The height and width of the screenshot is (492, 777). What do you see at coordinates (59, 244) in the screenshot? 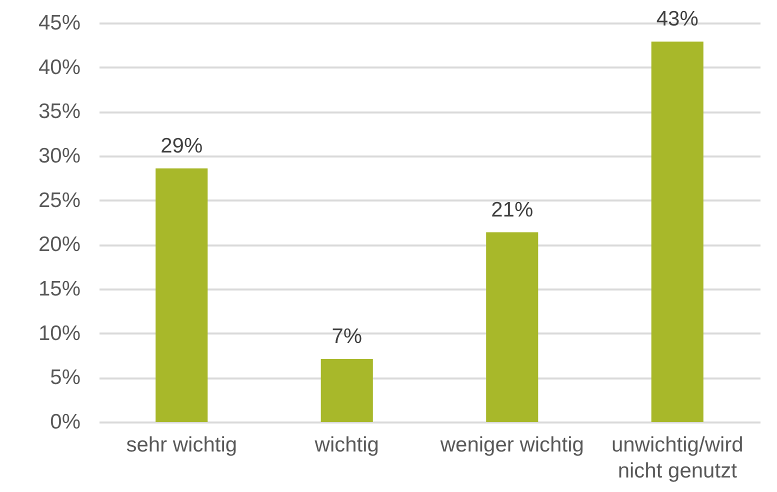
I see `y-tick-label: 20%` at bounding box center [59, 244].